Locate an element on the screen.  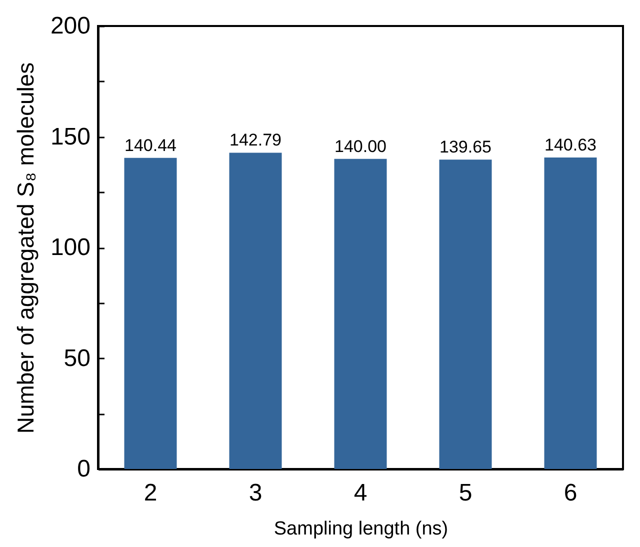
data-label: 142.79 is located at coordinates (256, 140).